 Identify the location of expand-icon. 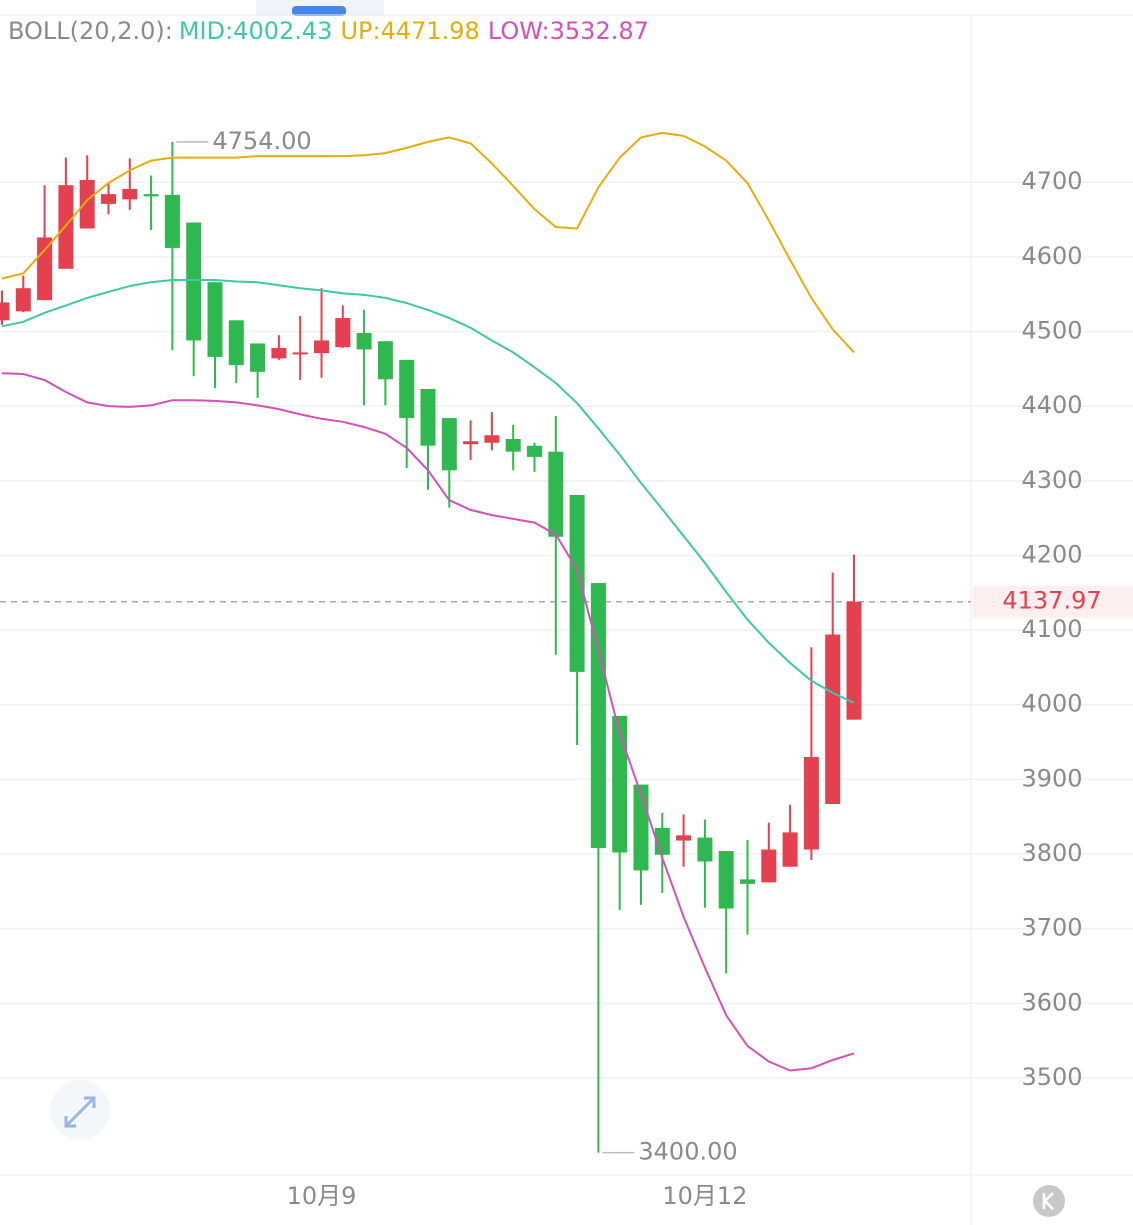
(80, 1112).